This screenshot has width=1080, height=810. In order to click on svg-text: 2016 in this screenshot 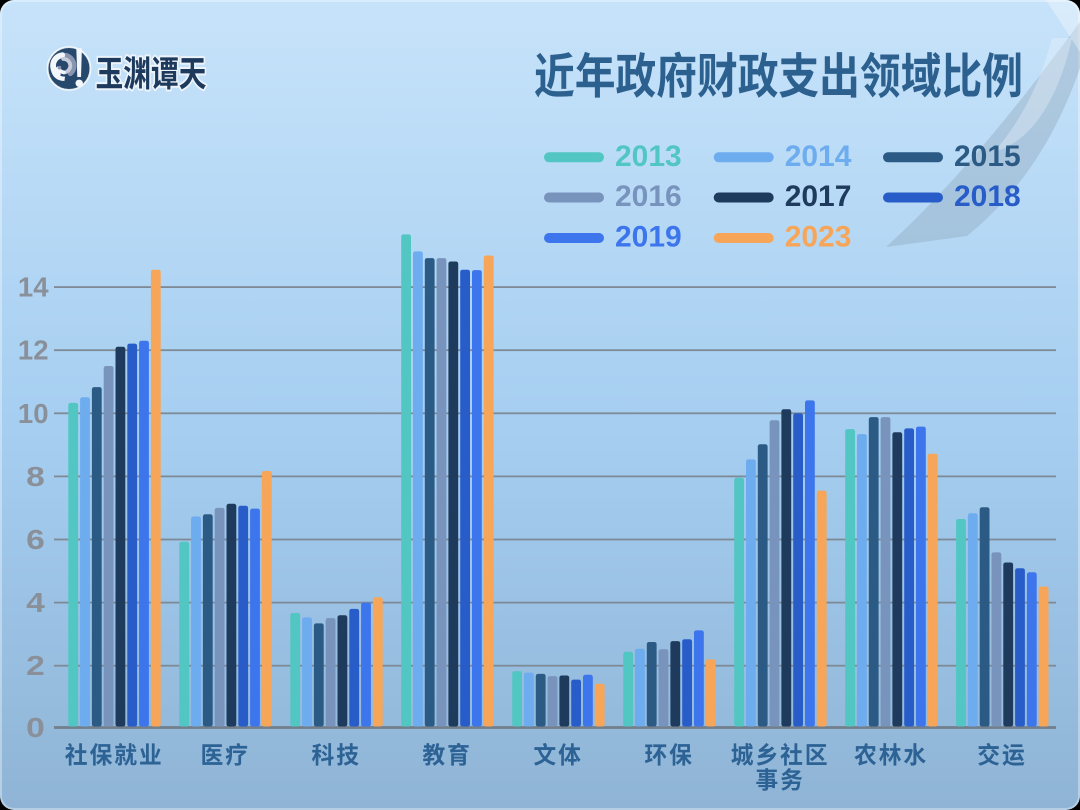, I will do `click(648, 196)`.